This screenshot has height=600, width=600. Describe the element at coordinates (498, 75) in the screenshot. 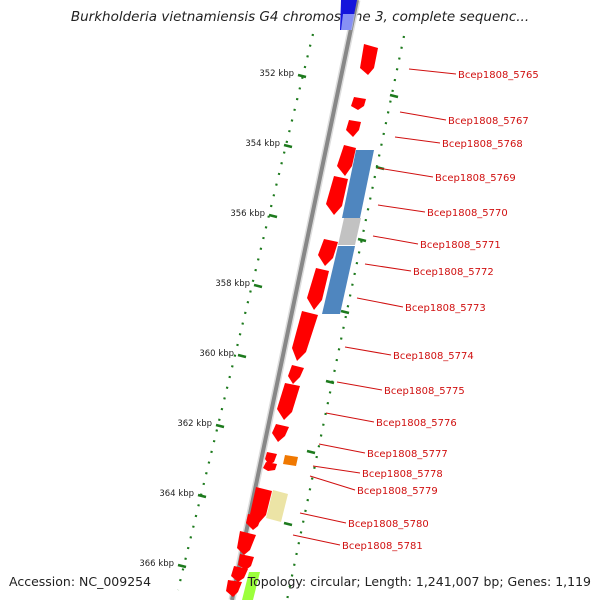

I see `gene-label: Bcep1808_5765` at that location.